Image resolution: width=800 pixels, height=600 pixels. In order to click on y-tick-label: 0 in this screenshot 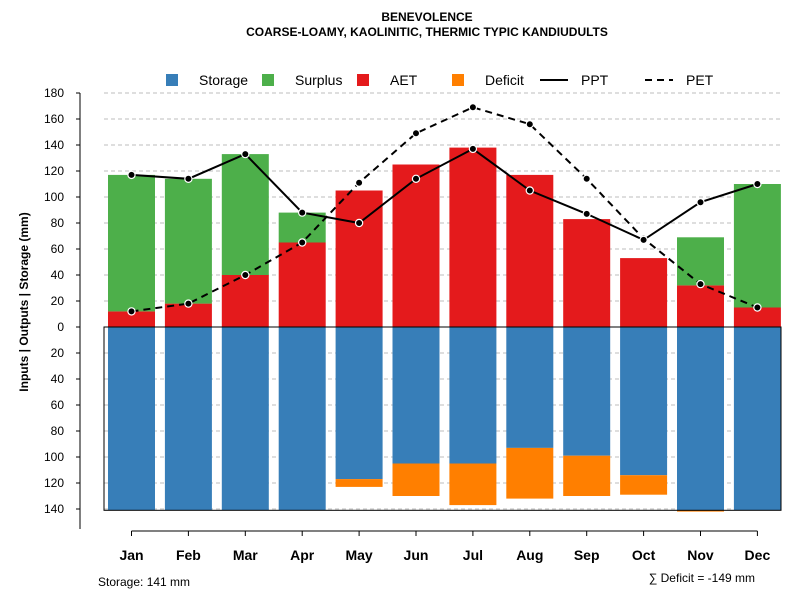, I will do `click(60, 327)`.